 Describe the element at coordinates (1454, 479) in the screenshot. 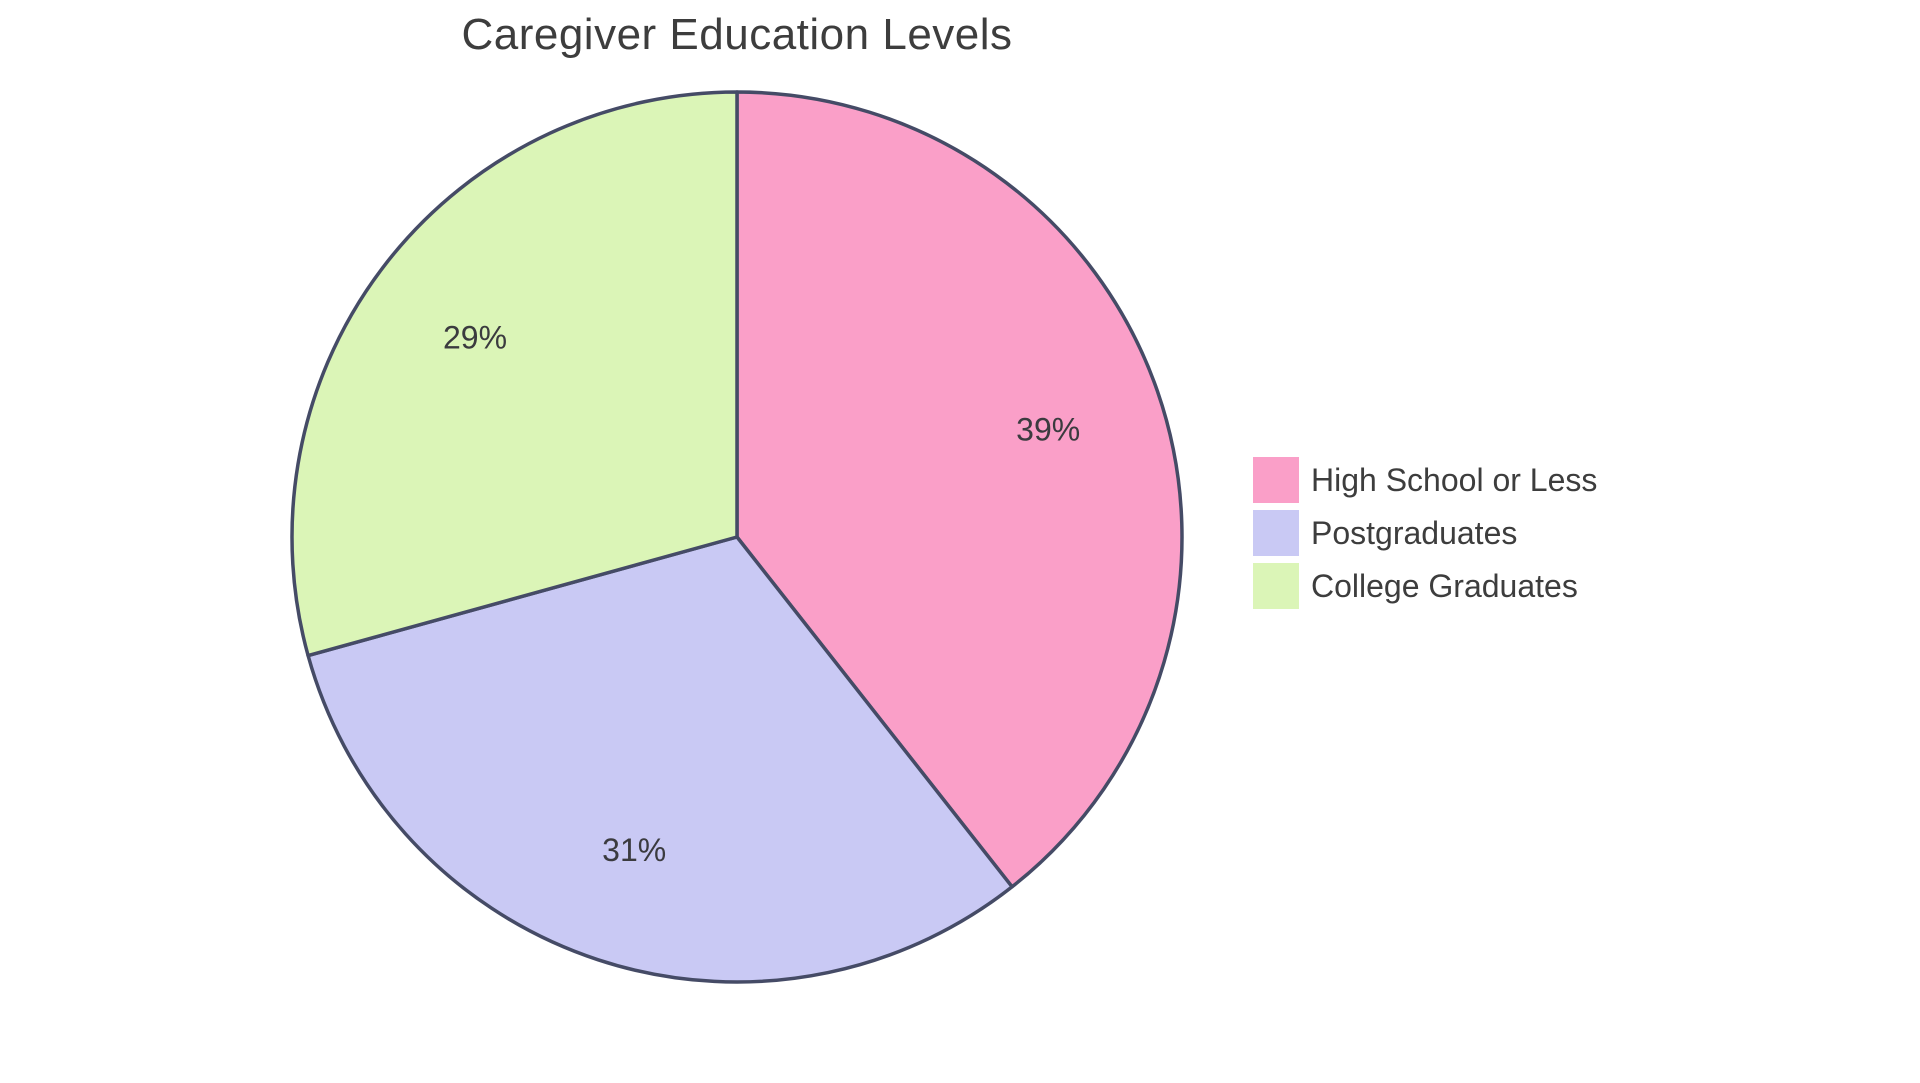

I see `legend-label: High School or Less` at that location.